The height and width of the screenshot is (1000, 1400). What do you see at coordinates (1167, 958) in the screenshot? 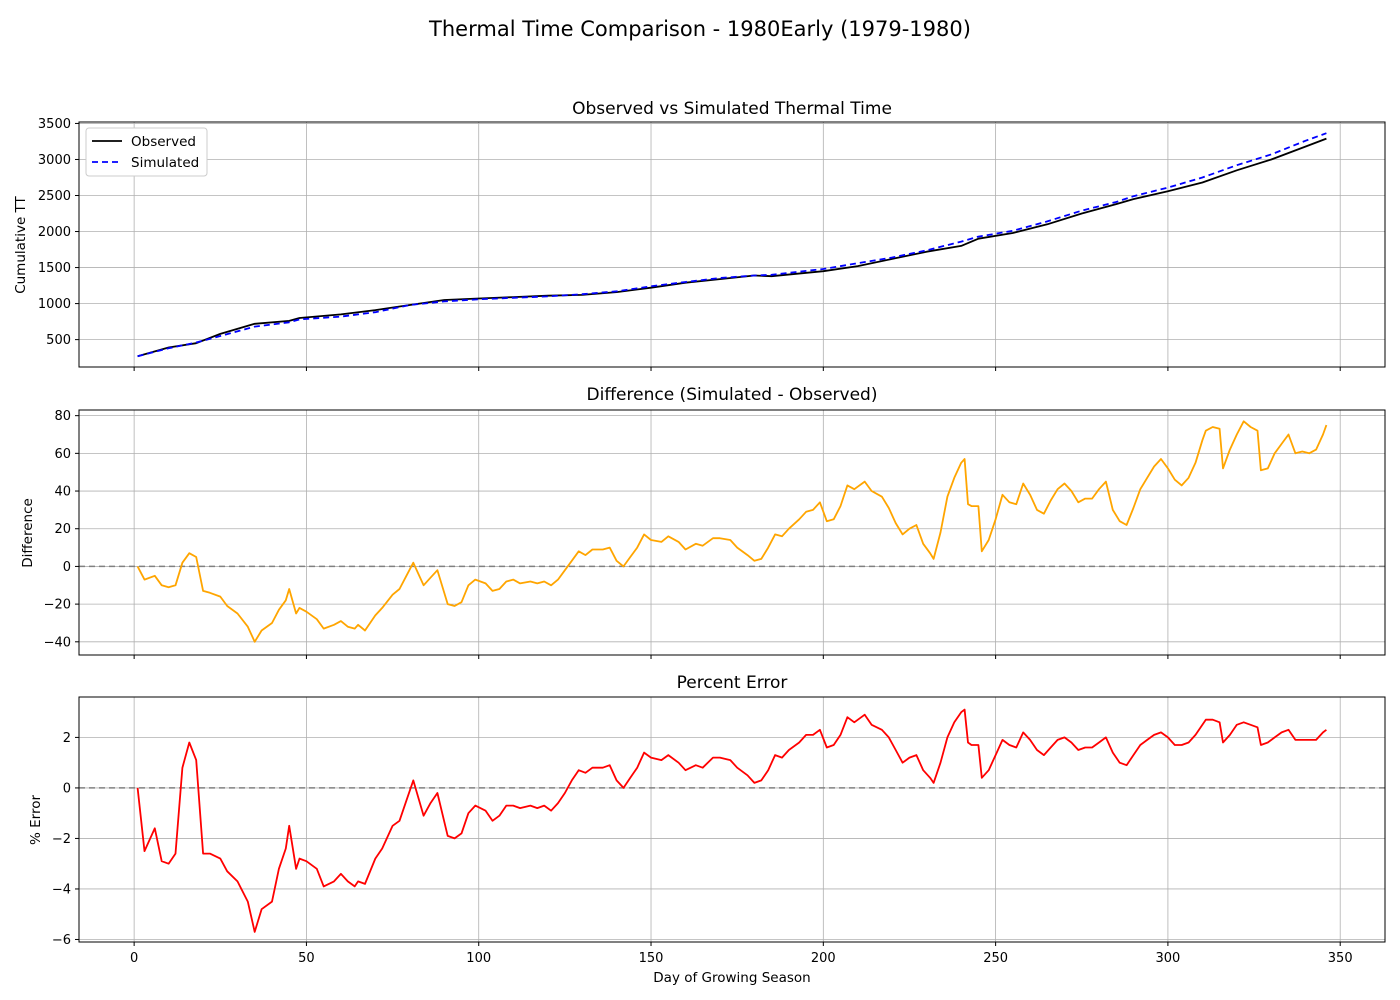
I see `xtick-label: 300` at bounding box center [1167, 958].